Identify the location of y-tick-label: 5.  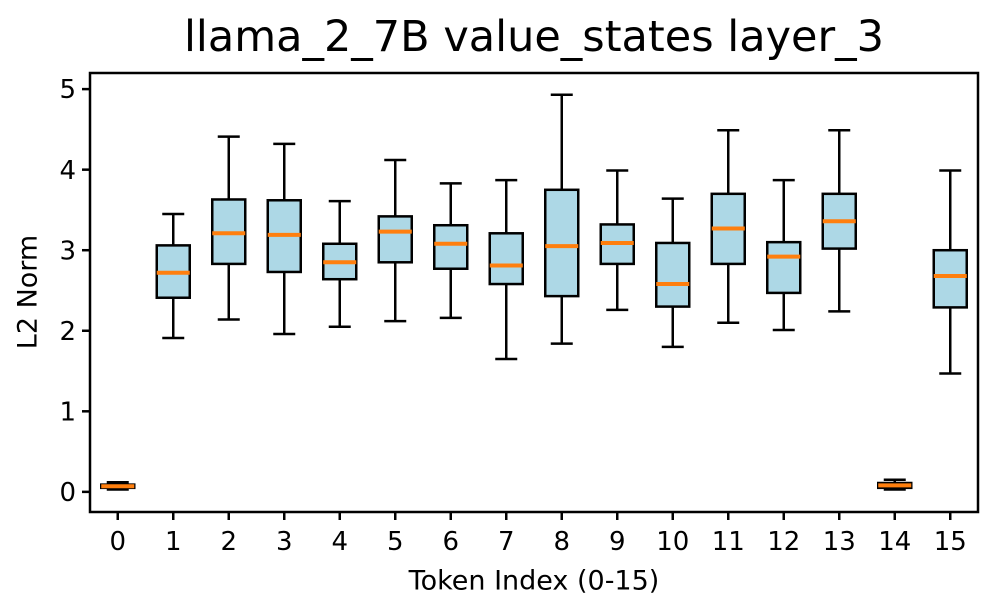
(67, 90).